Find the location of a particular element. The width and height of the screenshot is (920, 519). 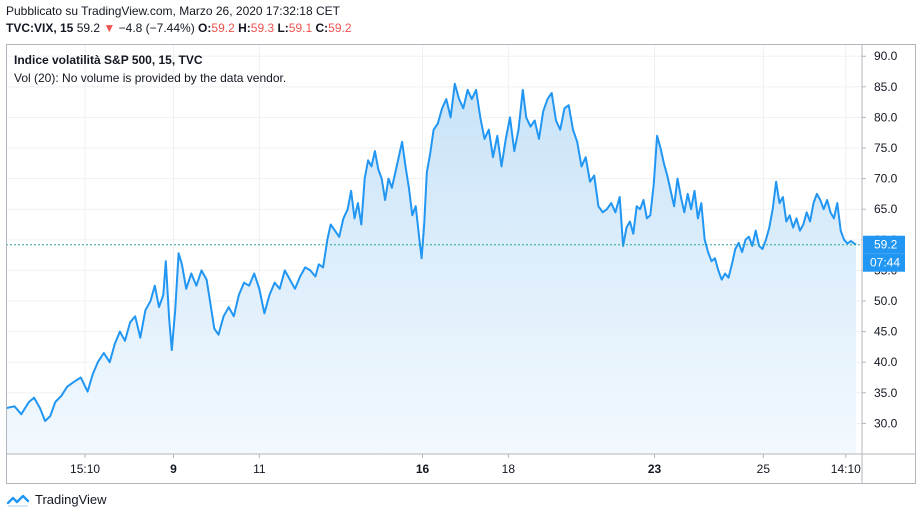

y-tick-label: 65.0 is located at coordinates (886, 209).